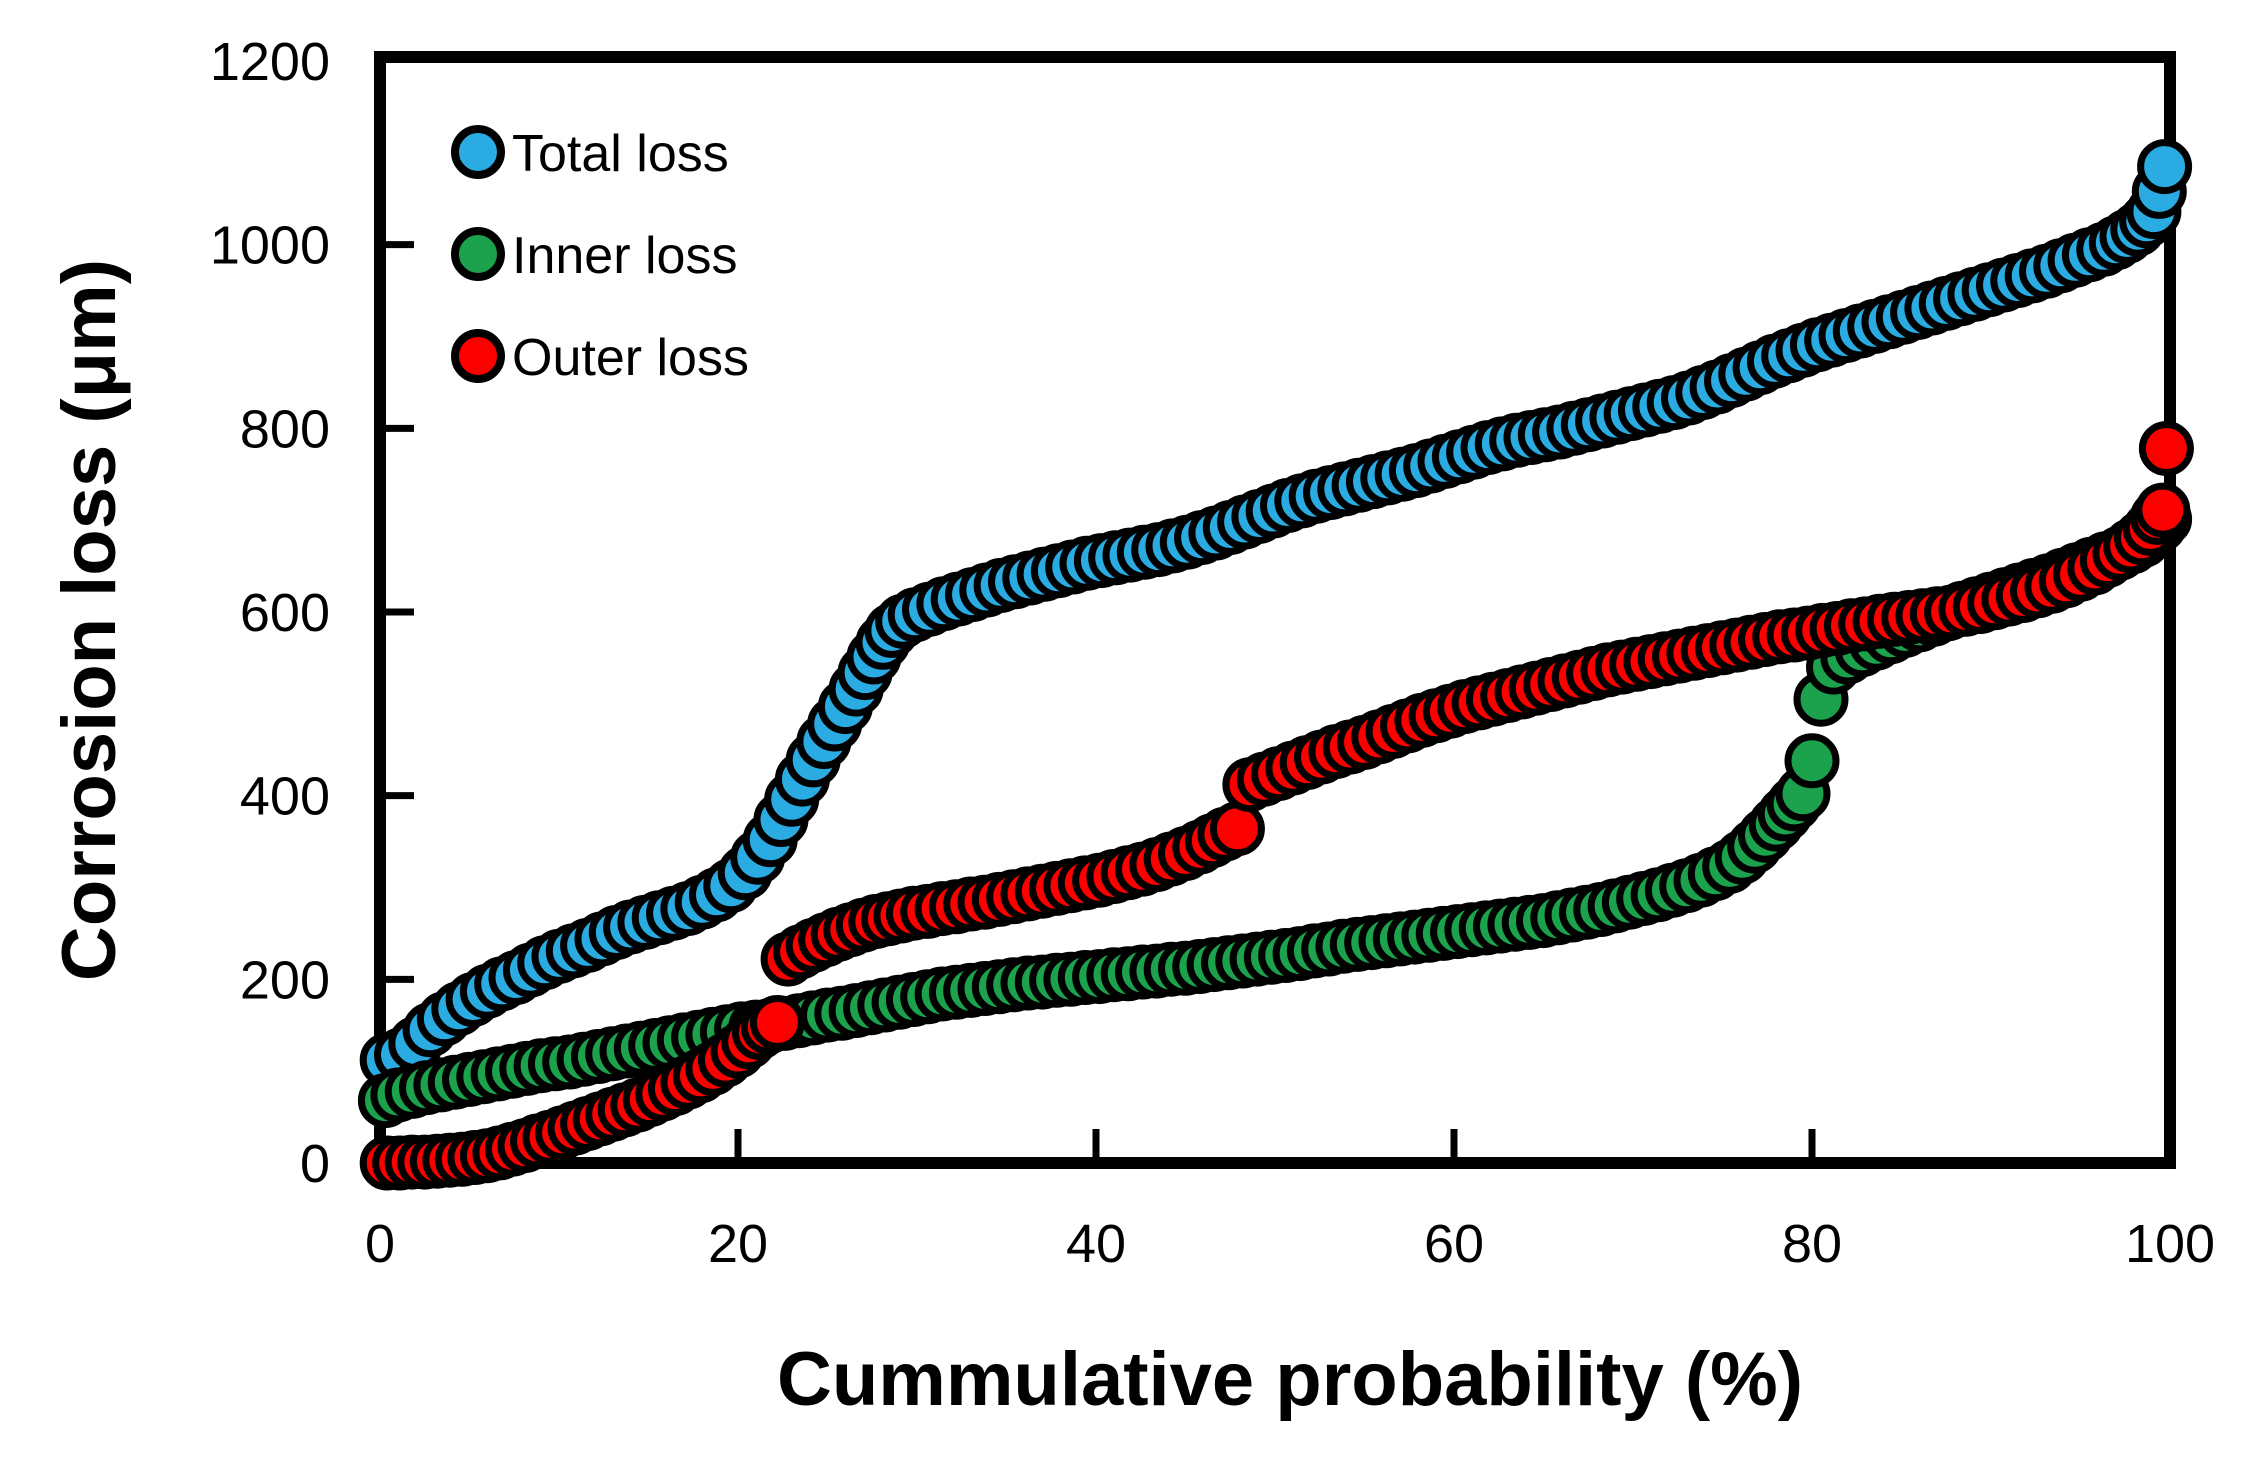 Image resolution: width=2243 pixels, height=1476 pixels. What do you see at coordinates (89, 620) in the screenshot?
I see `y-axis-title: Corrosion loss (μm)` at bounding box center [89, 620].